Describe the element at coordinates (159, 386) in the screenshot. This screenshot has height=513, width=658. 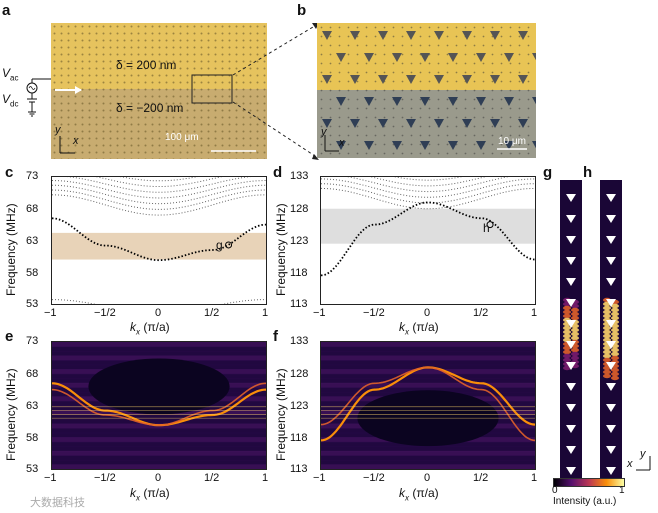
I see `heatmap-dark-region` at that location.